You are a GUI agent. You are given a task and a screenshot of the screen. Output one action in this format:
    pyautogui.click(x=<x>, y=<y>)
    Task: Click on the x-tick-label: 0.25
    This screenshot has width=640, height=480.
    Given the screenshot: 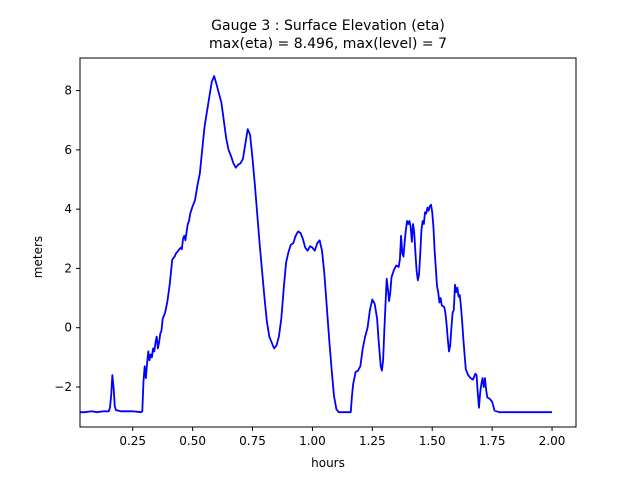 What is the action you would take?
    pyautogui.click(x=132, y=441)
    